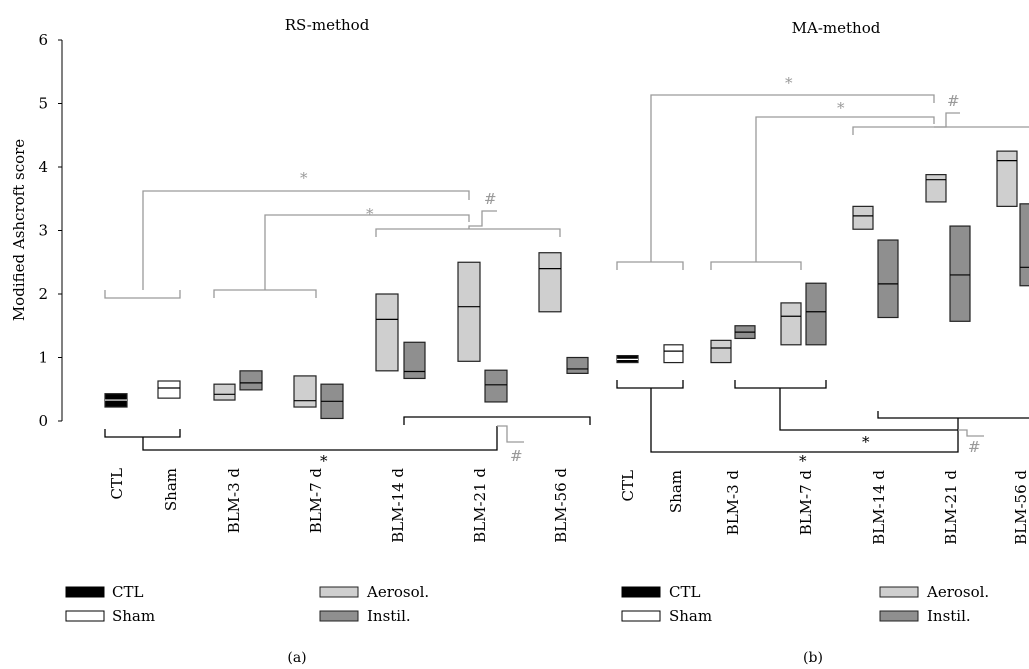 The image size is (1029, 669). I want to click on panel-label-b: (b), so click(813, 658).